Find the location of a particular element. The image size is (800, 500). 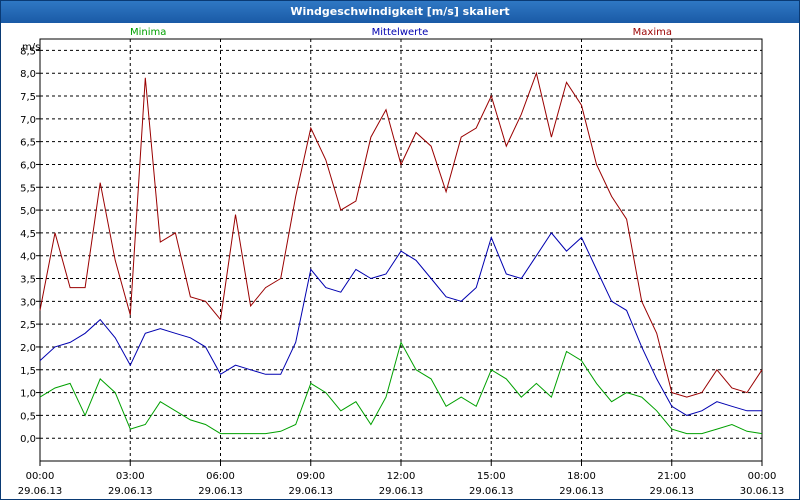

legend-minima: Minima is located at coordinates (148, 32).